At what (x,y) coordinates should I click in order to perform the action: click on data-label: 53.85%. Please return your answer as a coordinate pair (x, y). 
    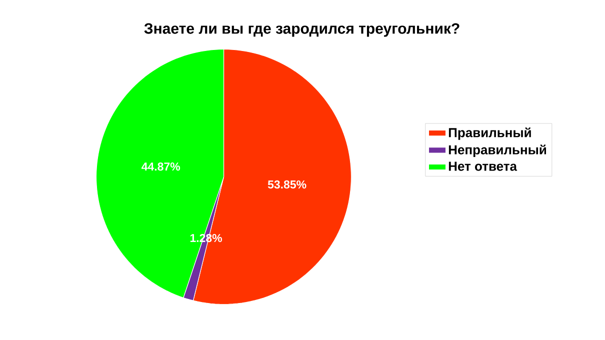
    Looking at the image, I should click on (287, 184).